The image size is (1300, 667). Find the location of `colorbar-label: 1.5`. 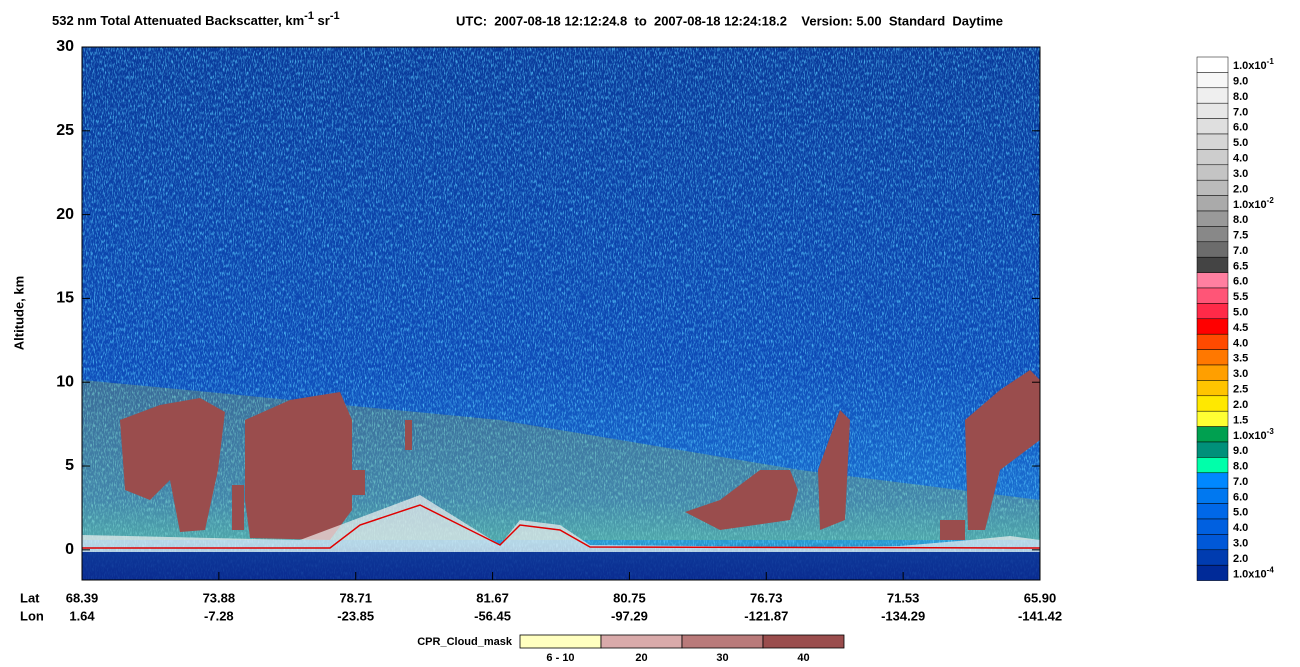

colorbar-label: 1.5 is located at coordinates (1240, 420).